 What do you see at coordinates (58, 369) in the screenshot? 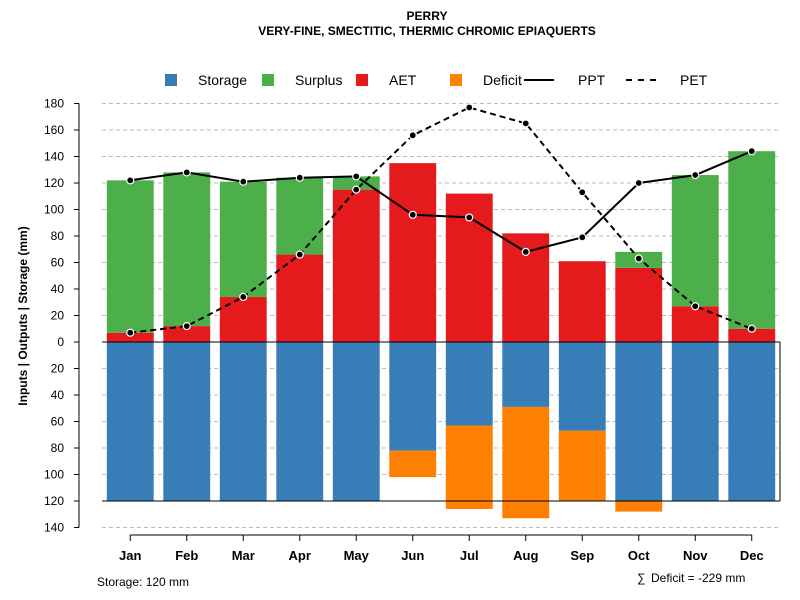
I see `y-tick-label: 20` at bounding box center [58, 369].